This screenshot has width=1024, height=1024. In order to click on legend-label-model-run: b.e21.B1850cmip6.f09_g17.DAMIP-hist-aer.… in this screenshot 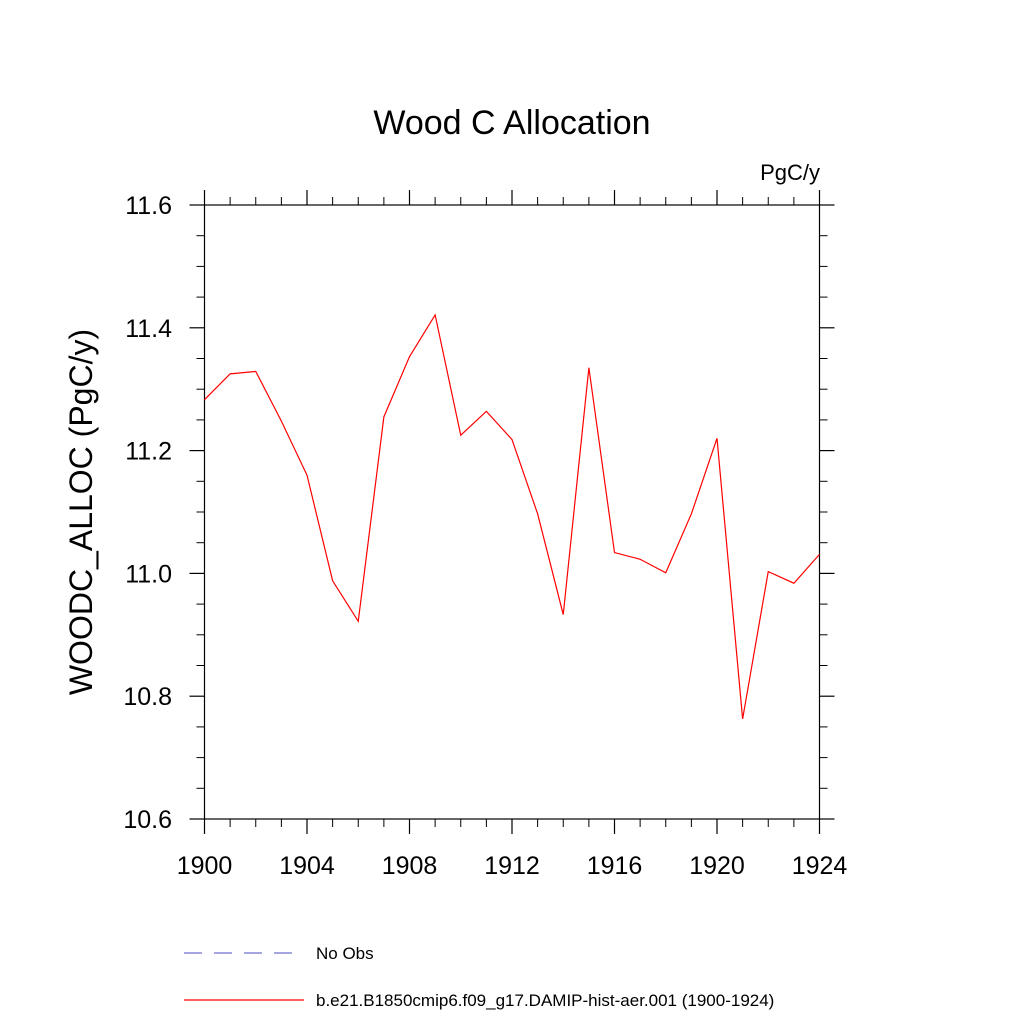, I will do `click(545, 1000)`.